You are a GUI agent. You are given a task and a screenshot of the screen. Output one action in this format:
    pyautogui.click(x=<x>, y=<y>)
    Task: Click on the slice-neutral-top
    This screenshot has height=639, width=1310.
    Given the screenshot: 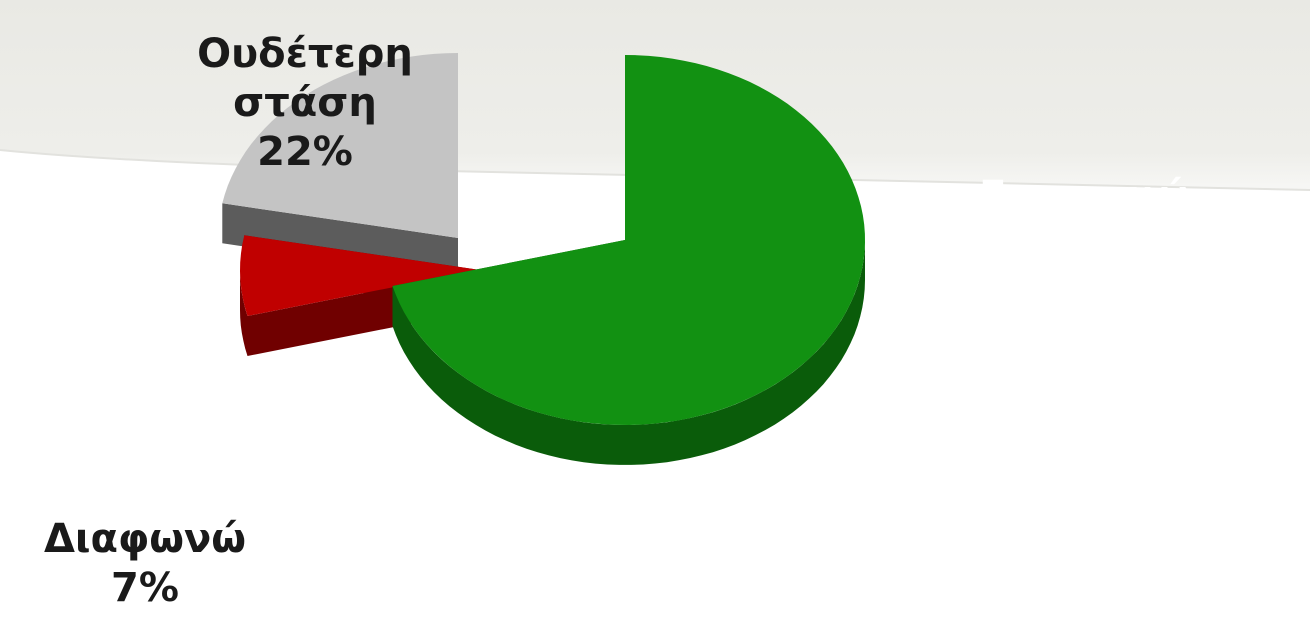 What is the action you would take?
    pyautogui.click(x=340, y=145)
    